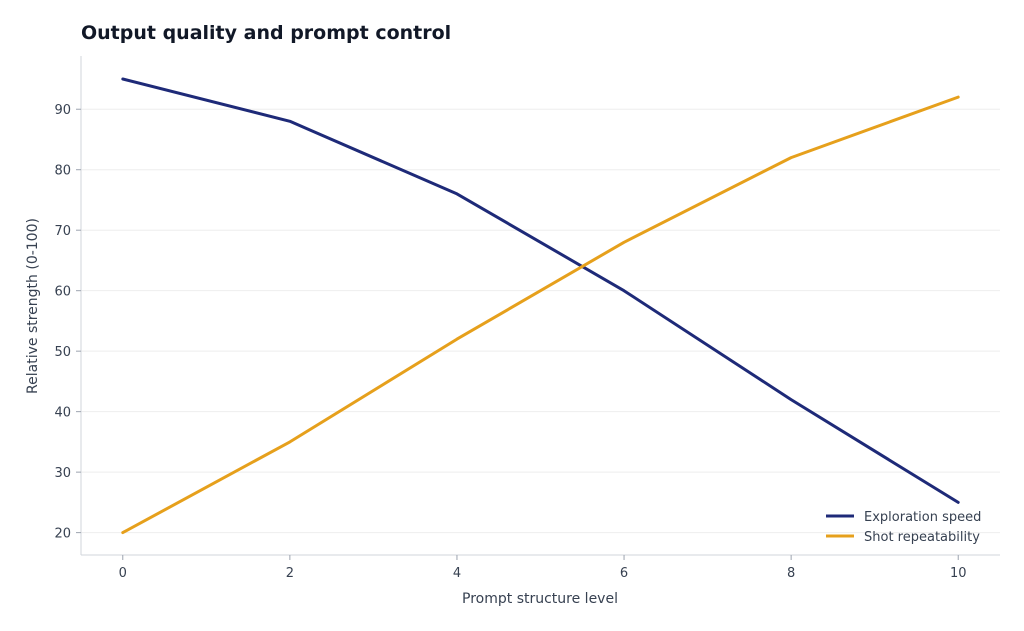  What do you see at coordinates (62, 352) in the screenshot?
I see `y-tick-label: 50` at bounding box center [62, 352].